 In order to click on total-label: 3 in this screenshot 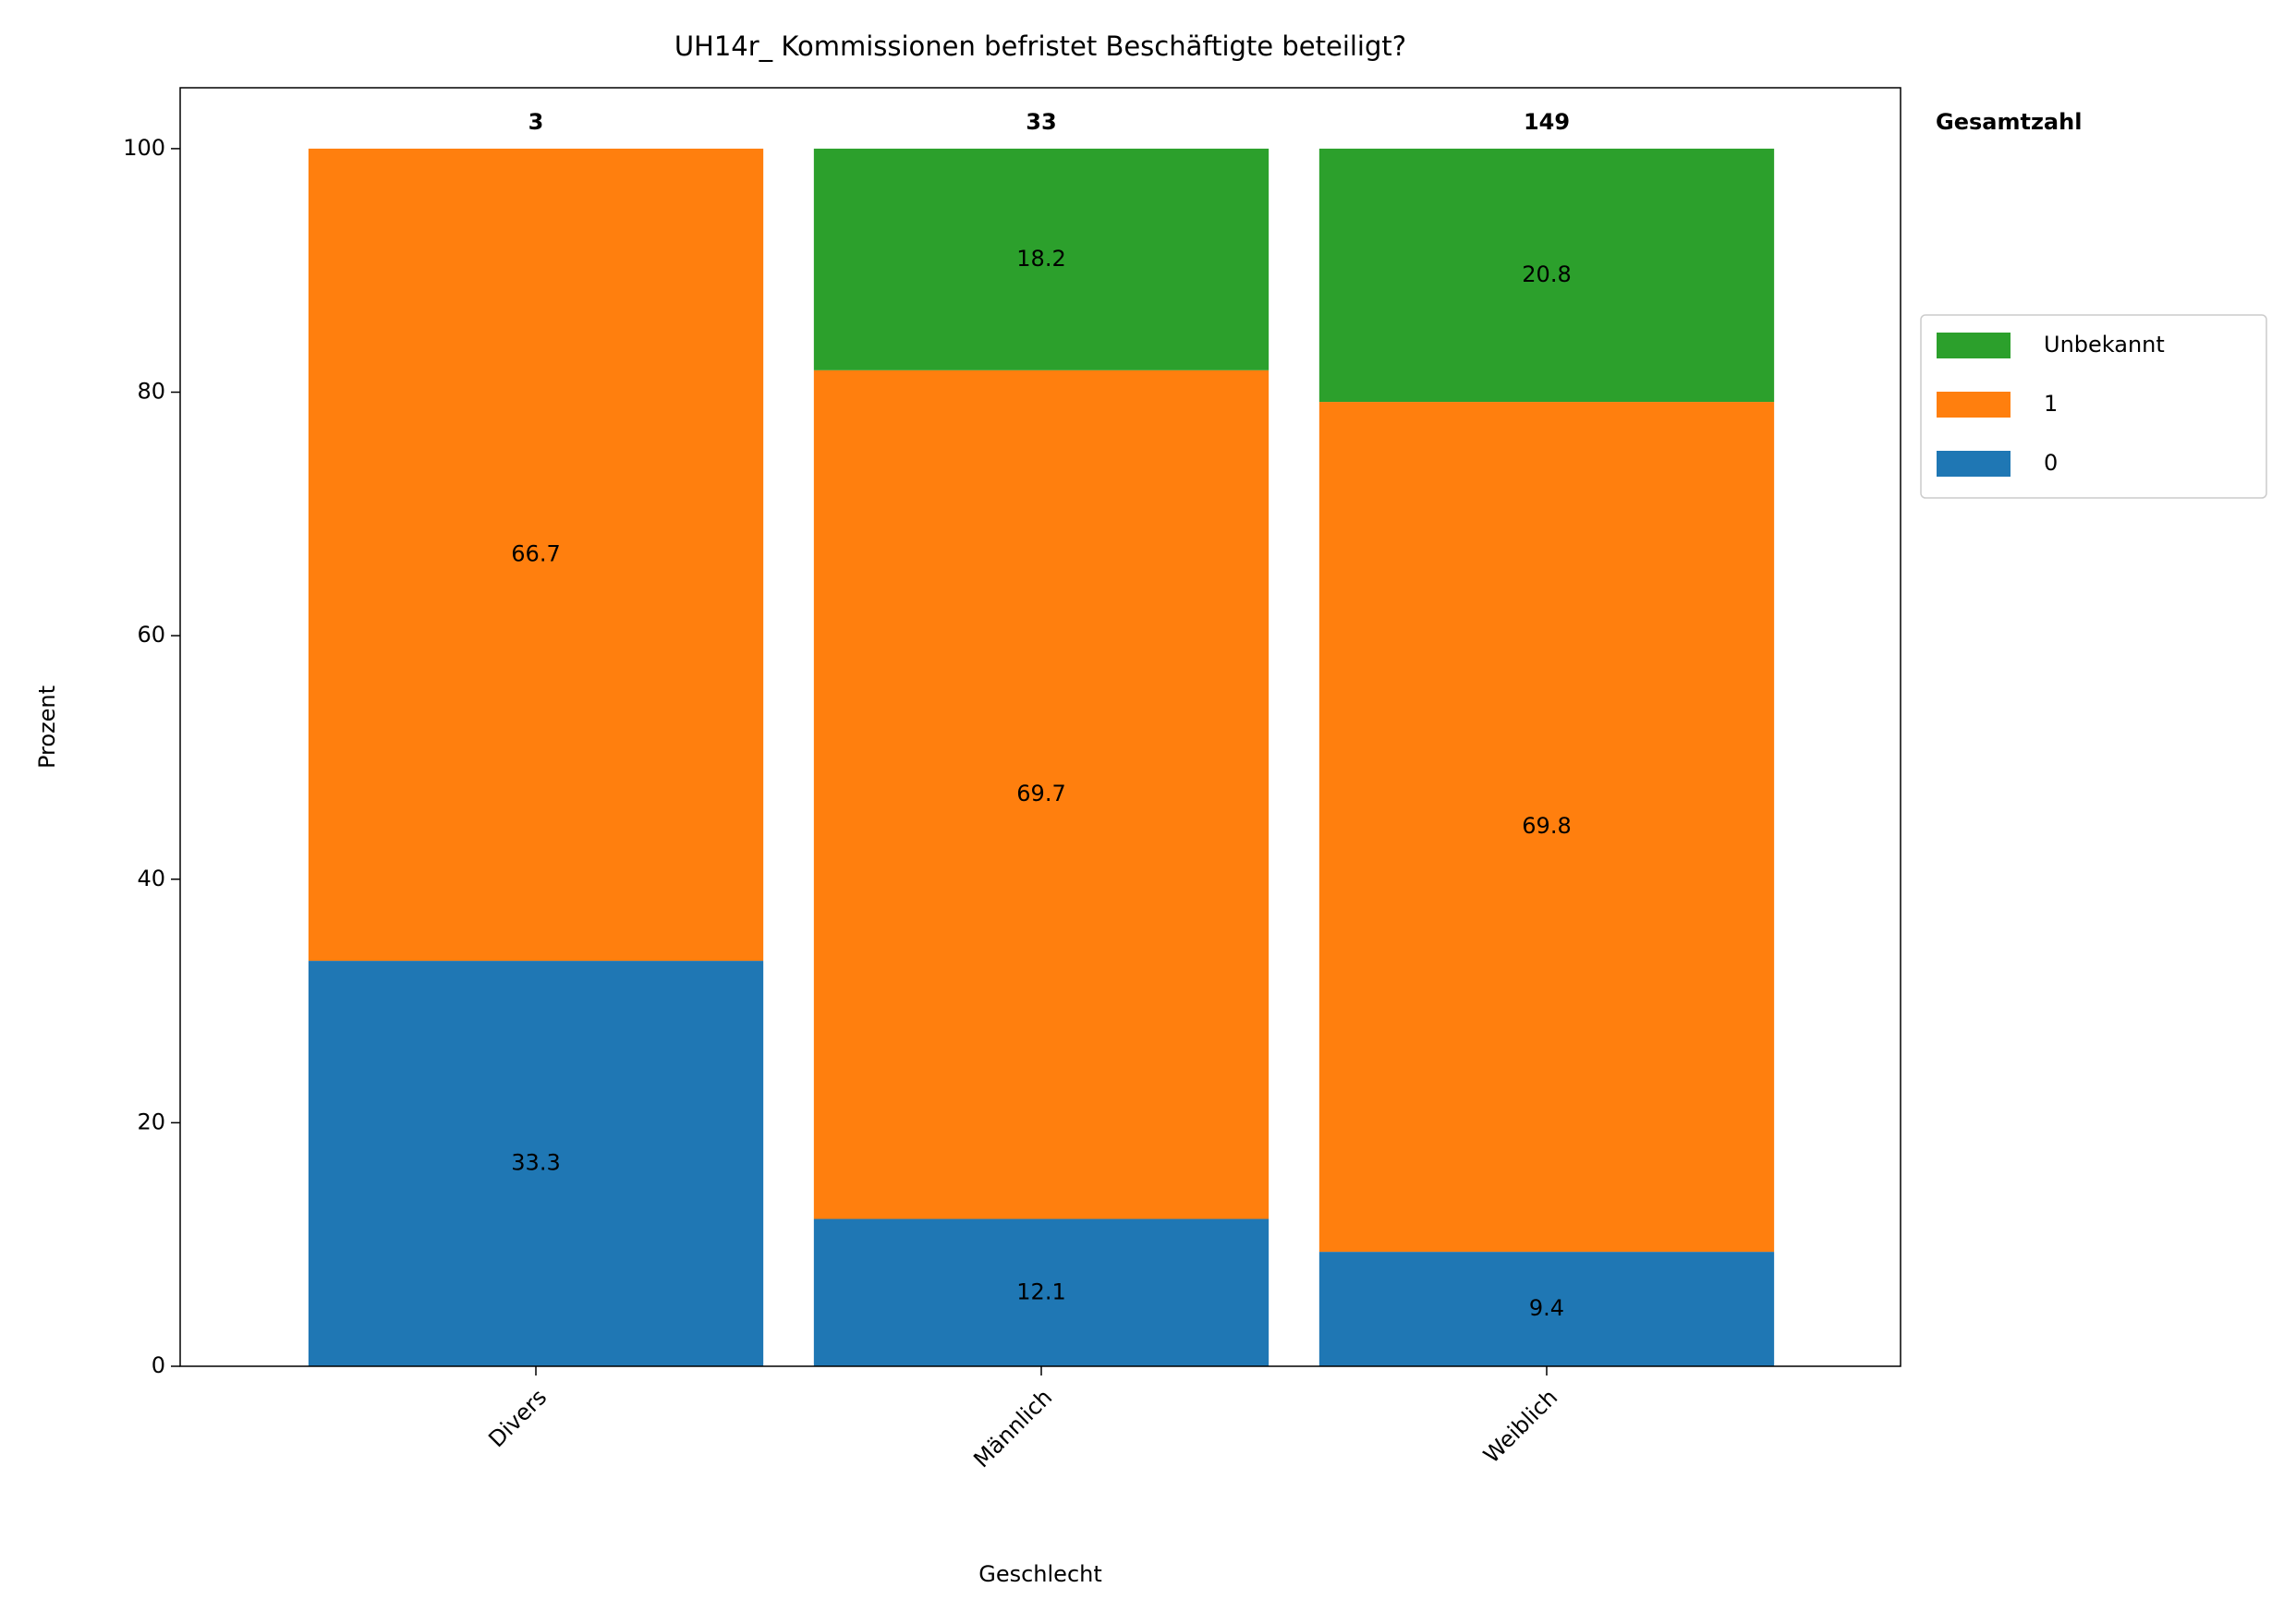, I will do `click(536, 122)`.